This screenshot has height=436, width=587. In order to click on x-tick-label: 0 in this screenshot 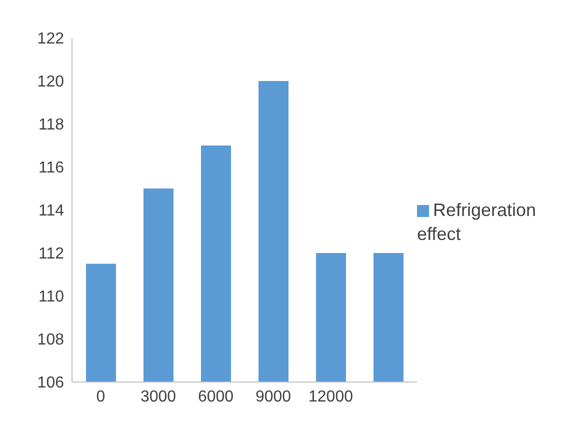, I will do `click(101, 397)`.